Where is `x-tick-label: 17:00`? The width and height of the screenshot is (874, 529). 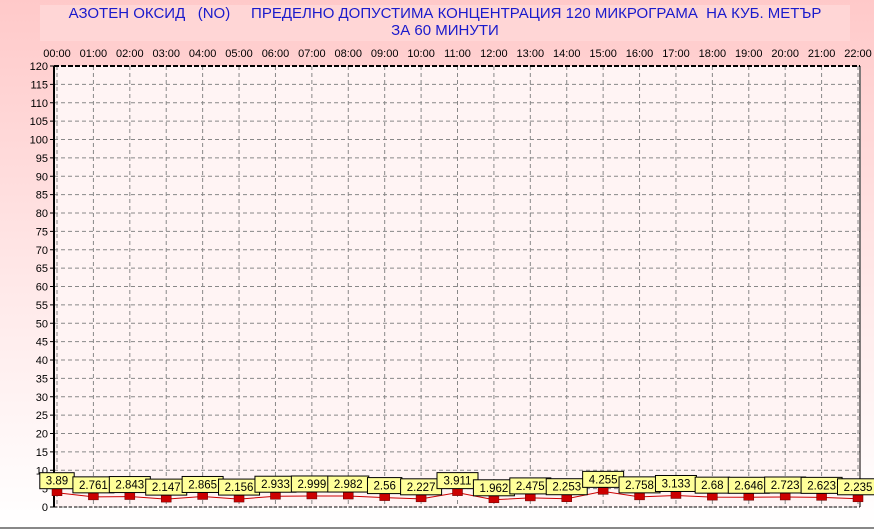
x-tick-label: 17:00 is located at coordinates (676, 54).